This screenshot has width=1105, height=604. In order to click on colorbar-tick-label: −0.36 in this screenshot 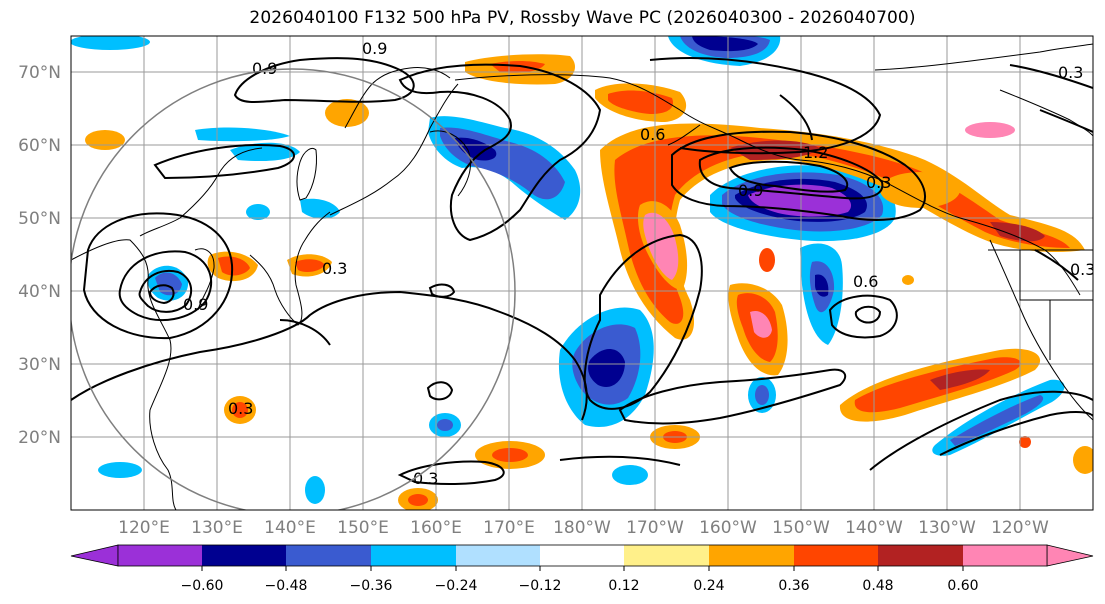, I will do `click(371, 586)`.